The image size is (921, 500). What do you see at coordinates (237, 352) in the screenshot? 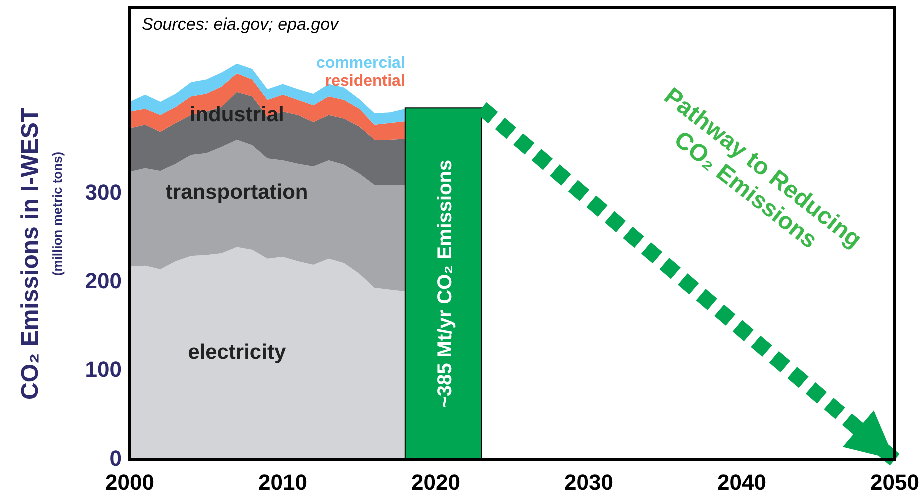
I see `series-label: electricity` at bounding box center [237, 352].